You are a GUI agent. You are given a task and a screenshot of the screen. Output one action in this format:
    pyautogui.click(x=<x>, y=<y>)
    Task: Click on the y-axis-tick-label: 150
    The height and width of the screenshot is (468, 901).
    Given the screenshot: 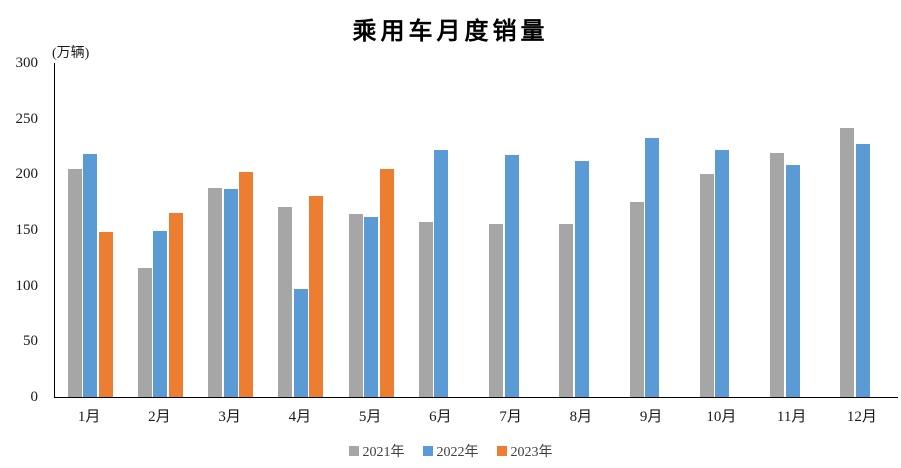 What is the action you would take?
    pyautogui.click(x=27, y=230)
    